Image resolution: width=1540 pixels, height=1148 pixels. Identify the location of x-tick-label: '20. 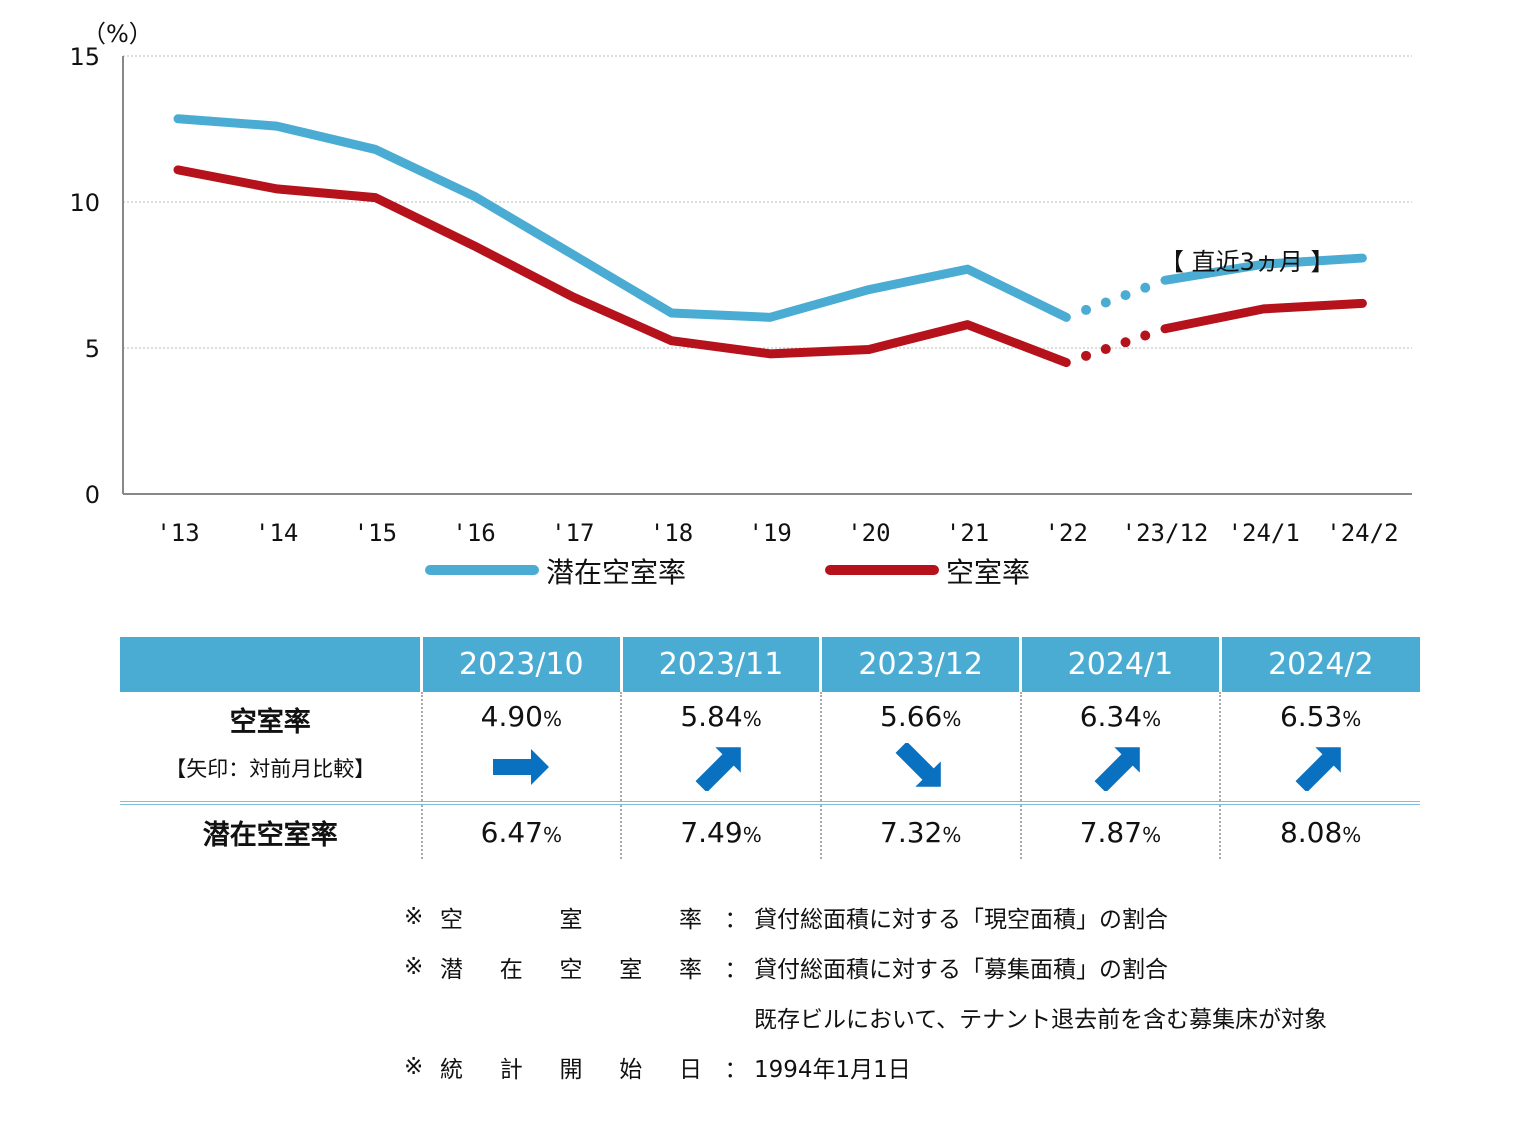
(868, 533).